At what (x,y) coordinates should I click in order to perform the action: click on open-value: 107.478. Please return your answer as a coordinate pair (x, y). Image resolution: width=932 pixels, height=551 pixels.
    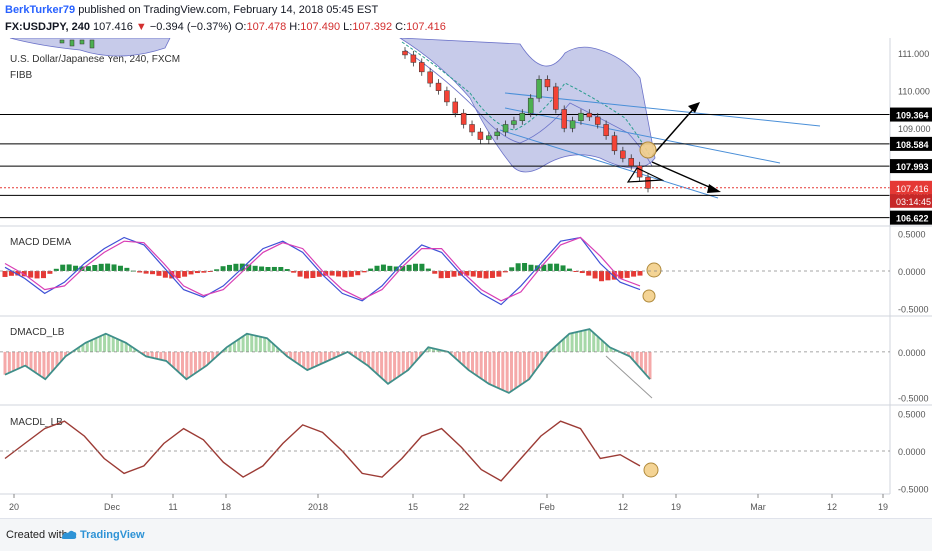
    Looking at the image, I should click on (266, 27).